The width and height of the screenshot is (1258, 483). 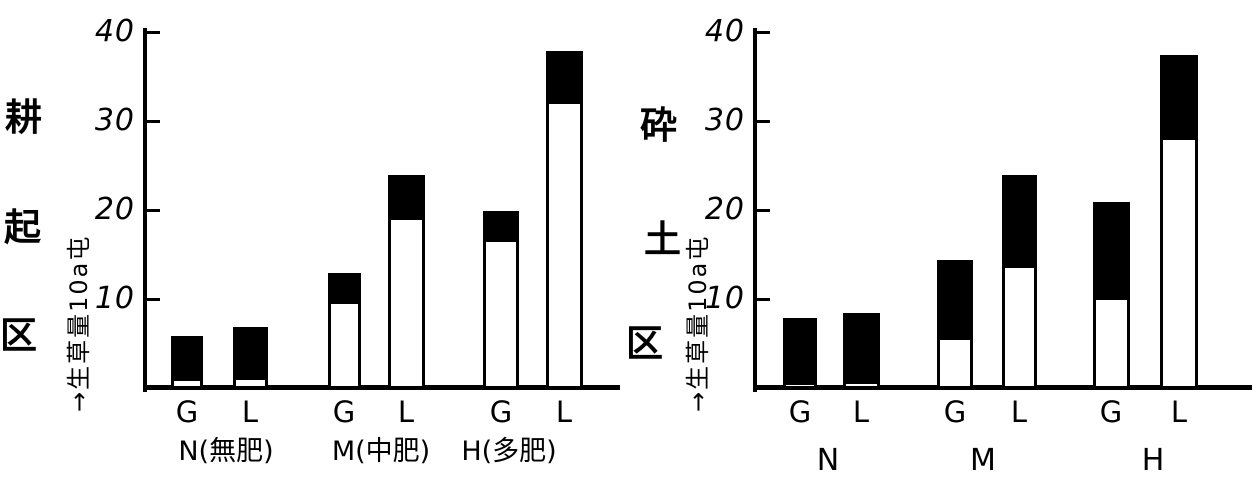 I want to click on y-tick-label-right: 30, so click(x=724, y=120).